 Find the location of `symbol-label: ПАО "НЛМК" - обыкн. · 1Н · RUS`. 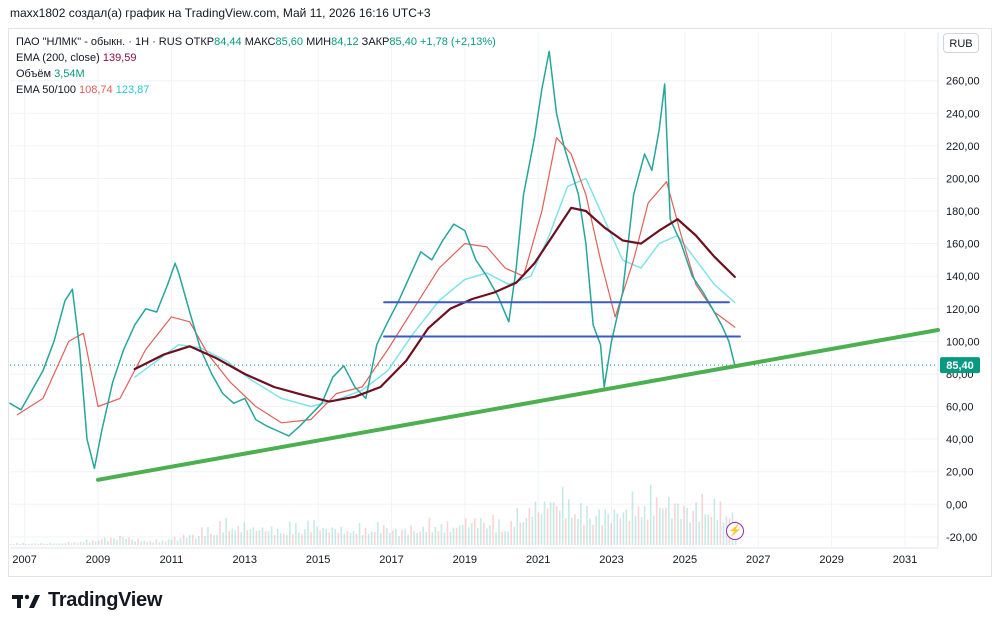

symbol-label: ПАО "НЛМК" - обыкн. · 1Н · RUS is located at coordinates (99, 42).